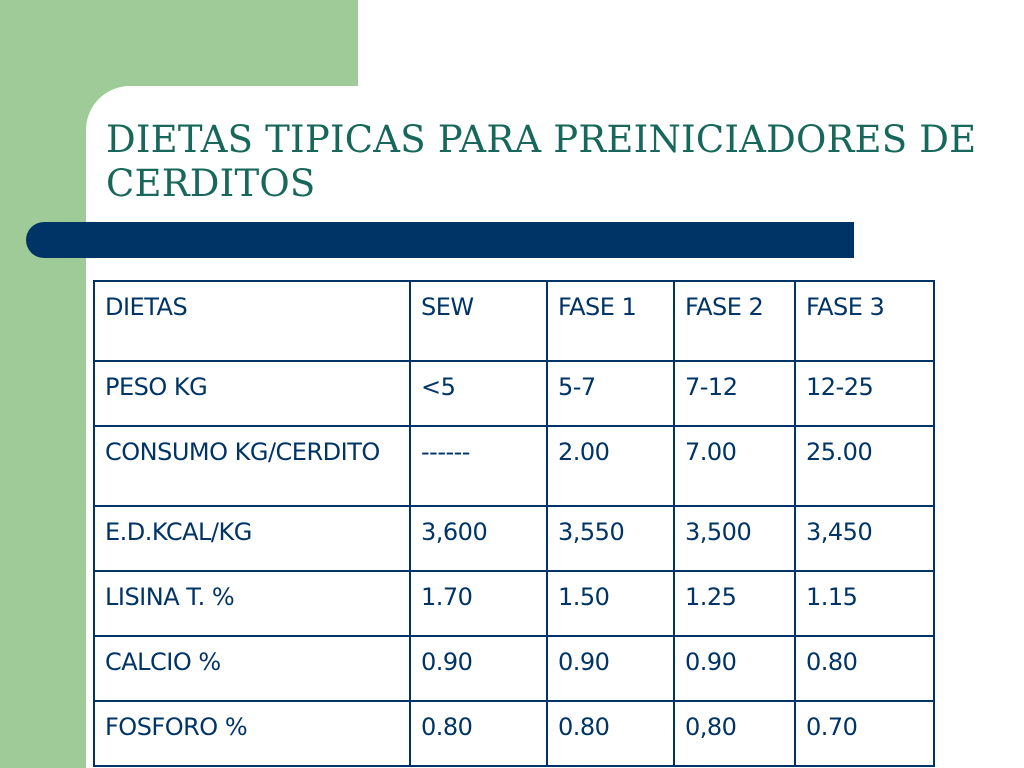 Image resolution: width=1024 pixels, height=768 pixels. What do you see at coordinates (478, 538) in the screenshot?
I see `table-cell: 3,600` at bounding box center [478, 538].